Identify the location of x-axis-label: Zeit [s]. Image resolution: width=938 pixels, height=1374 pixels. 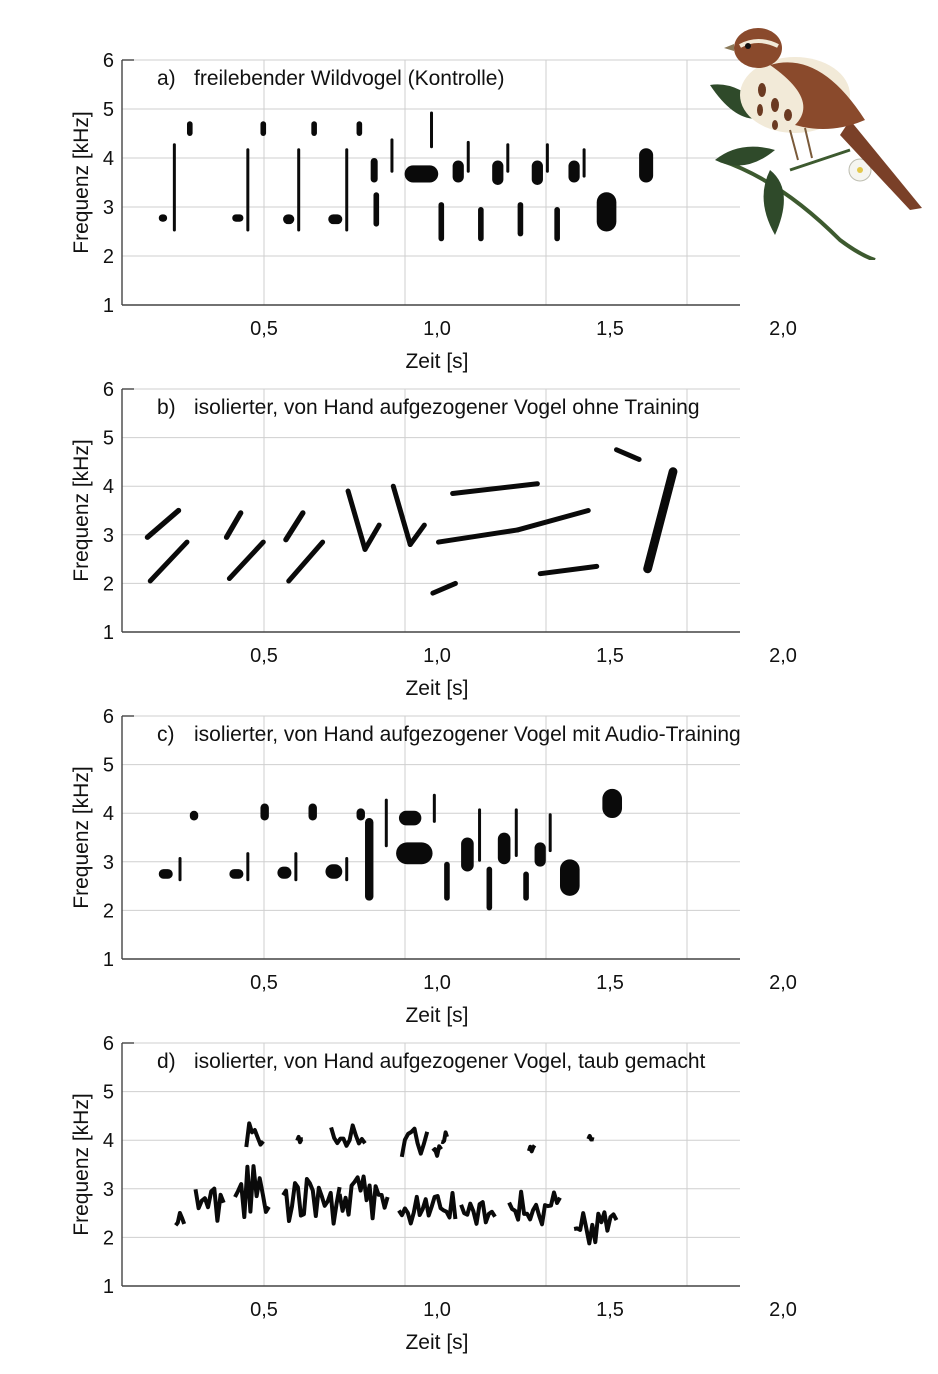
(436, 1342).